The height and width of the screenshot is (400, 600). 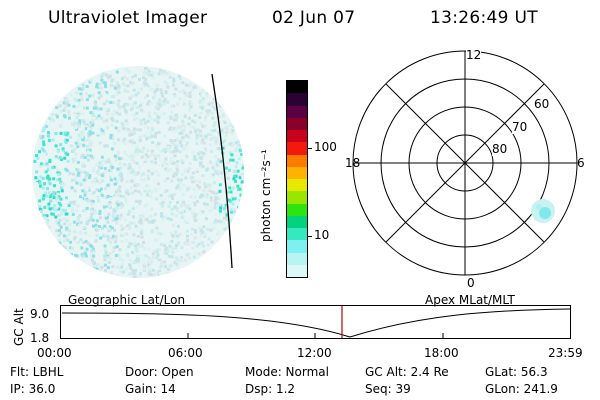 I want to click on info-door: Door: Open, so click(x=159, y=372).